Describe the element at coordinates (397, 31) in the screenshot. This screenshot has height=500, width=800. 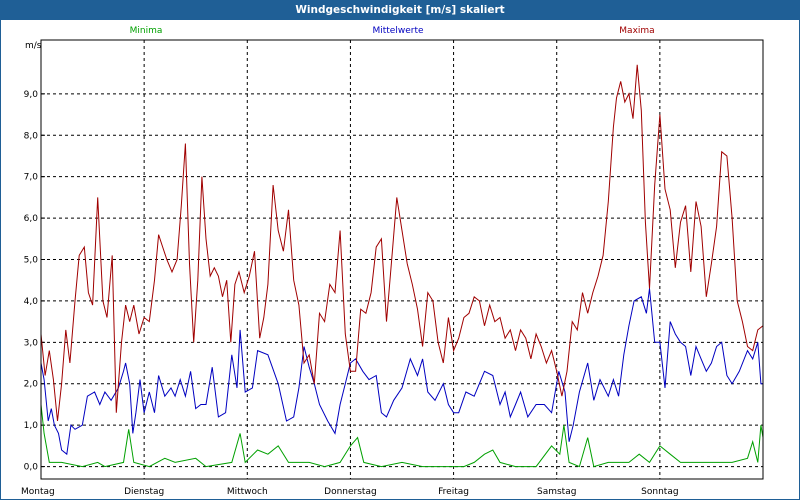
I see `legend-item-mittelwerte: Mittelwerte` at that location.